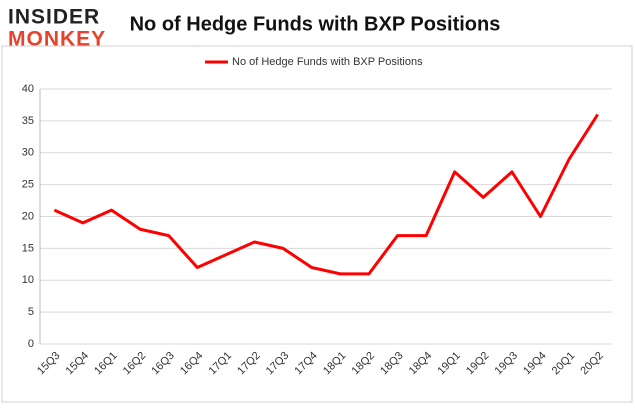 The height and width of the screenshot is (410, 635). I want to click on y-tick-label: 10, so click(28, 280).